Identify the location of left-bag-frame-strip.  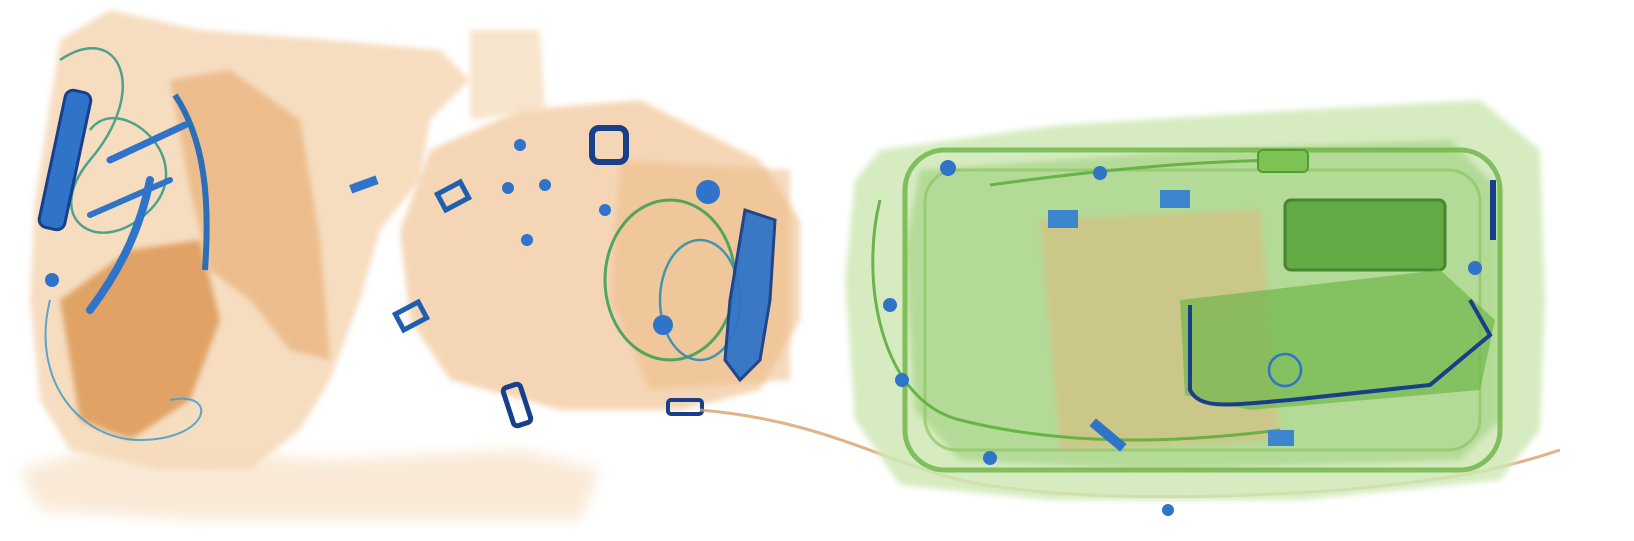
(191, 182).